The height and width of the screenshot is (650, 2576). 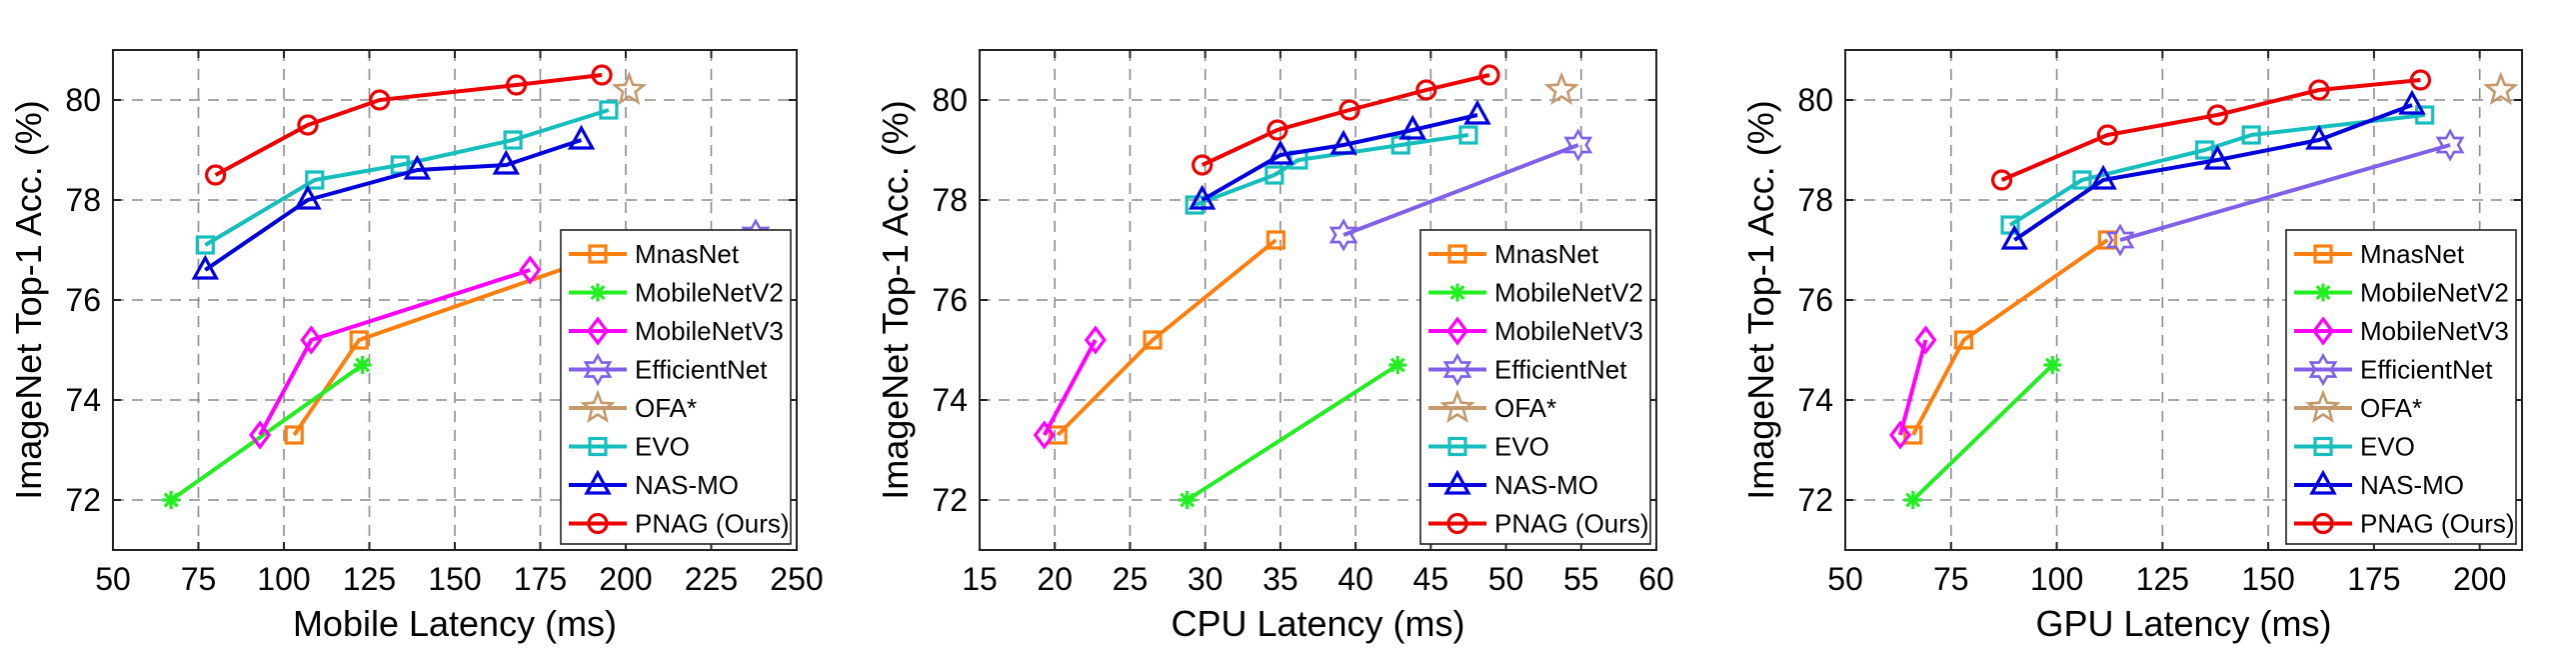 What do you see at coordinates (1355, 579) in the screenshot?
I see `x-tick-label: 40` at bounding box center [1355, 579].